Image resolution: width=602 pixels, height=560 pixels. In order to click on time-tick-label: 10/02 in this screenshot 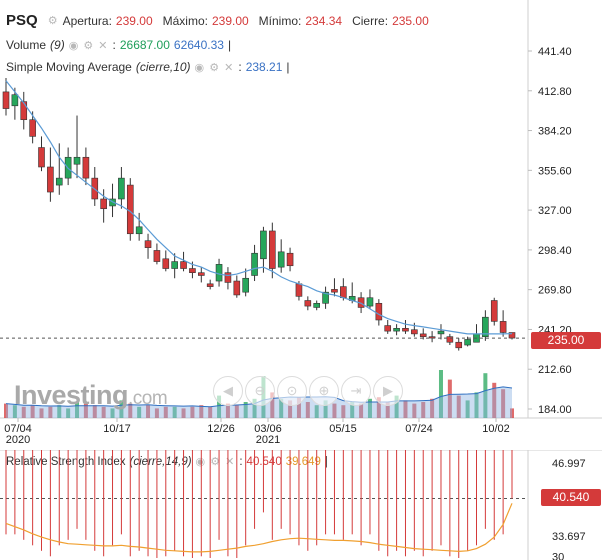, I will do `click(496, 429)`.